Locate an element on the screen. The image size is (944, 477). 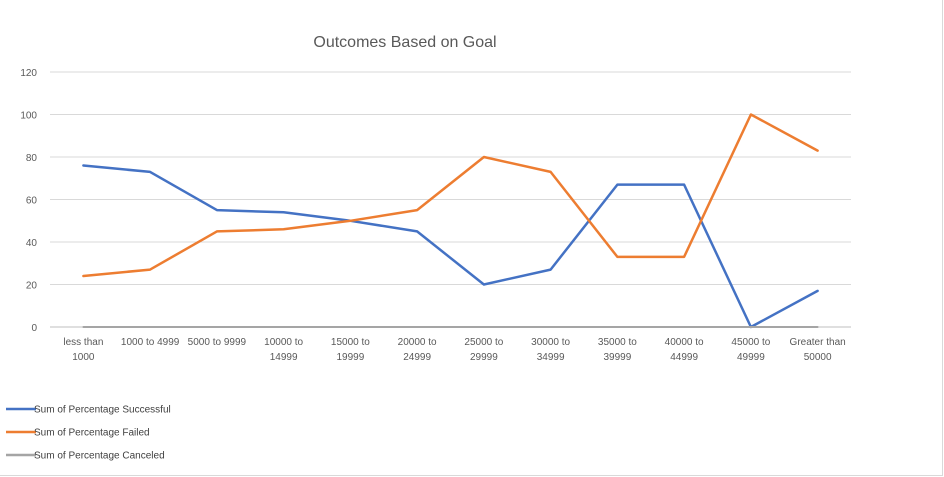
x-tick-label: 20000 to 24999 is located at coordinates (417, 350).